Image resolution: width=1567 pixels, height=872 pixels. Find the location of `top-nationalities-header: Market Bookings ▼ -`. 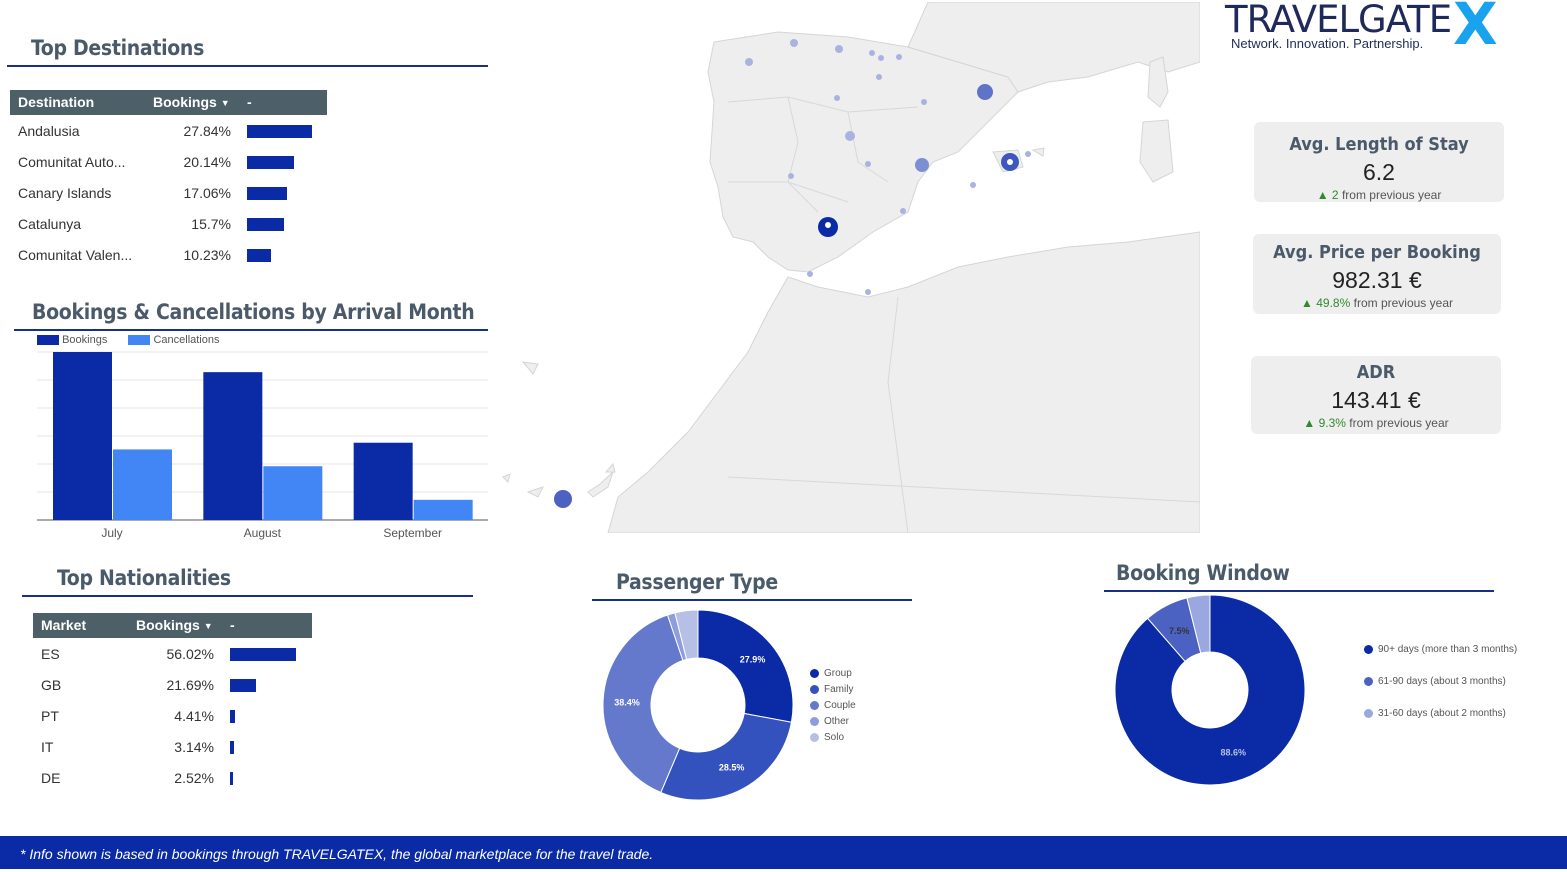

top-nationalities-header: Market Bookings ▼ - is located at coordinates (172, 625).